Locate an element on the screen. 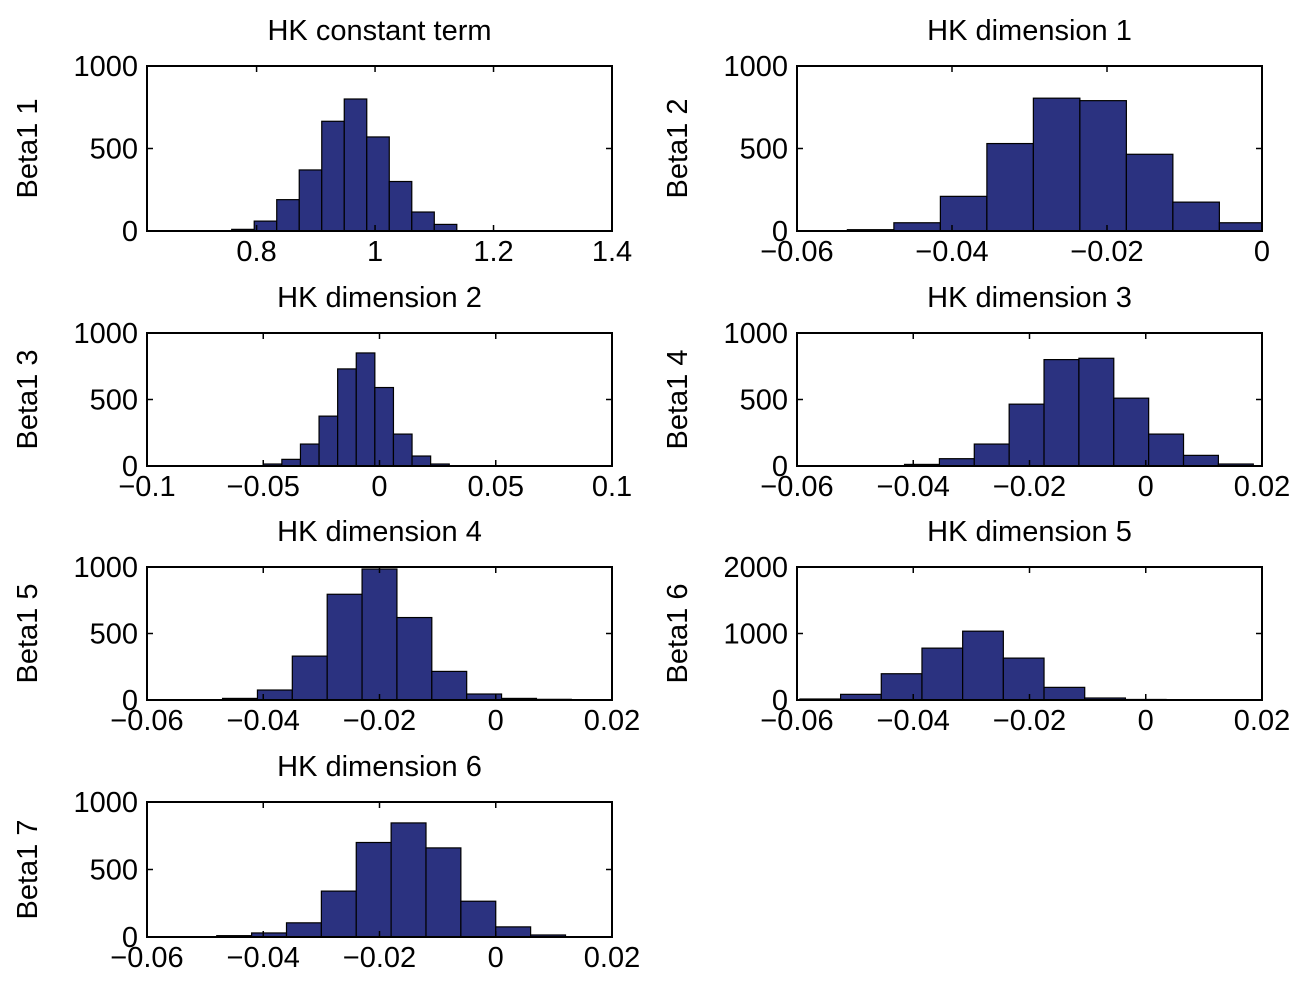 Image resolution: width=1299 pixels, height=984 pixels. x-tick-label: 0.05 is located at coordinates (496, 487).